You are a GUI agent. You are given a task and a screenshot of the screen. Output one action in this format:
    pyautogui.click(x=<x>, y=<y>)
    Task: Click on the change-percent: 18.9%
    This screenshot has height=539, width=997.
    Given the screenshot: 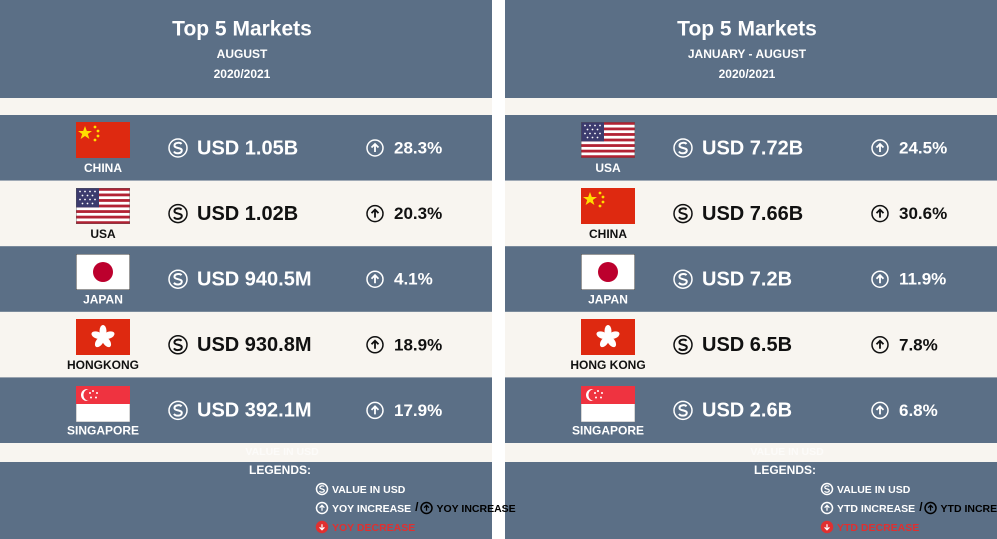 What is the action you would take?
    pyautogui.click(x=418, y=344)
    